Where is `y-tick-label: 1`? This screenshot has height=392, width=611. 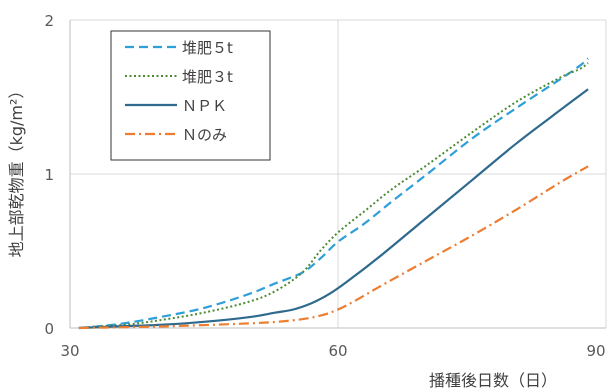
y-tick-label: 1 is located at coordinates (49, 175).